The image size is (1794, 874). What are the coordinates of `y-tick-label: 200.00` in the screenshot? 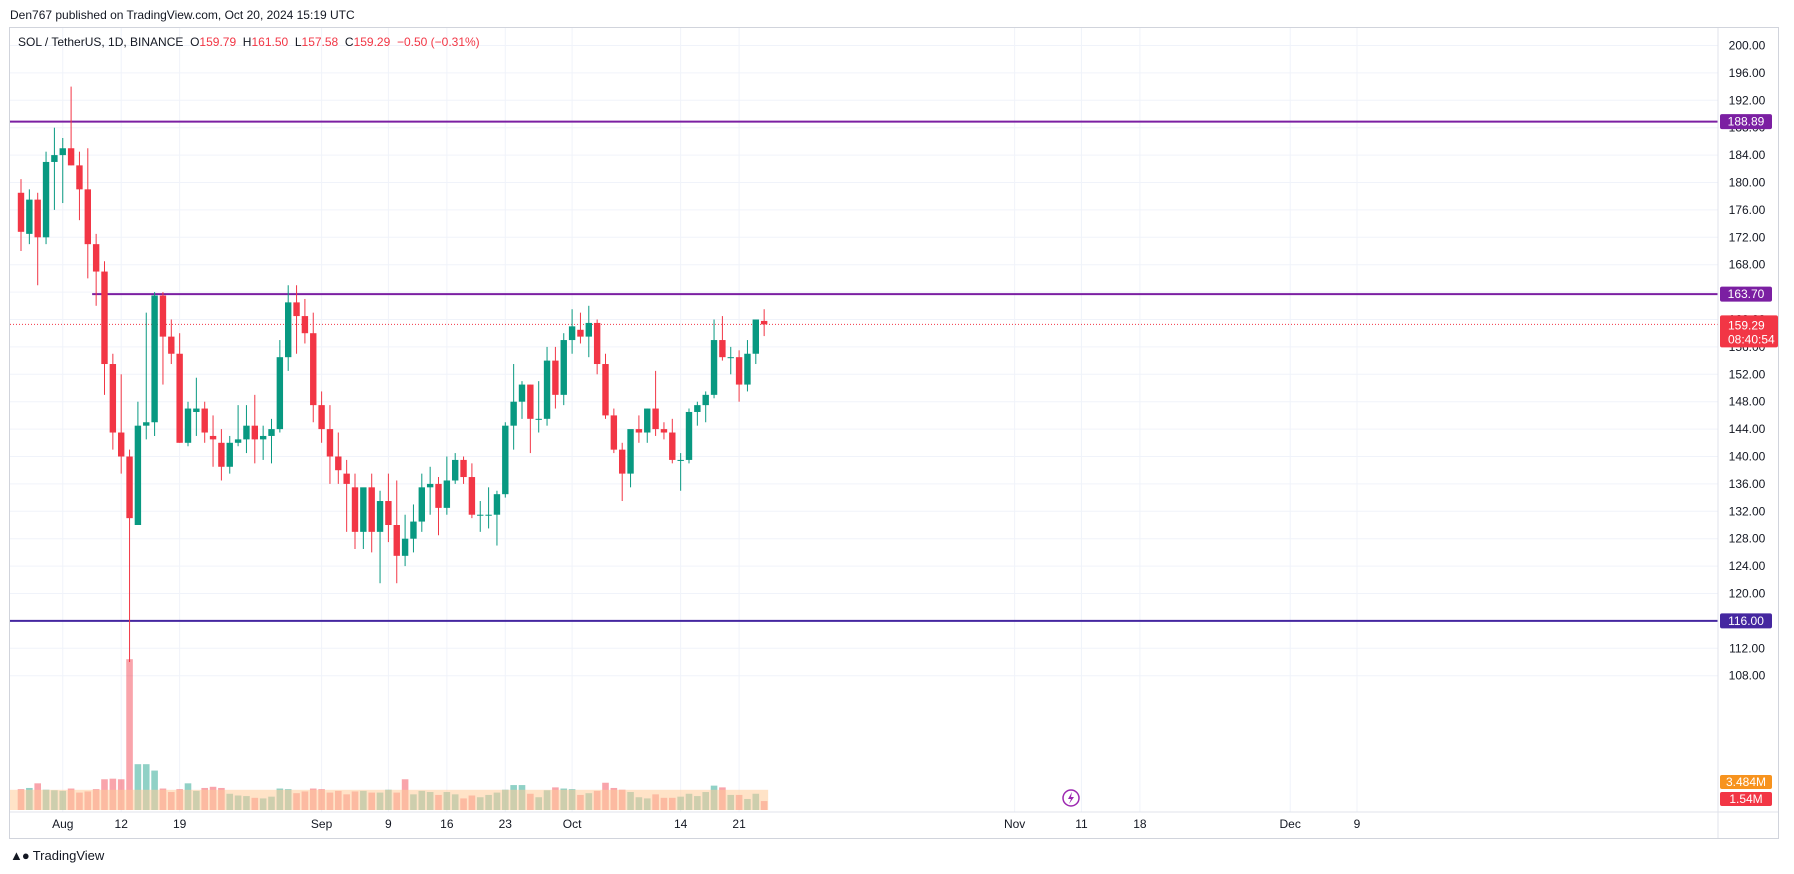 It's located at (1747, 46).